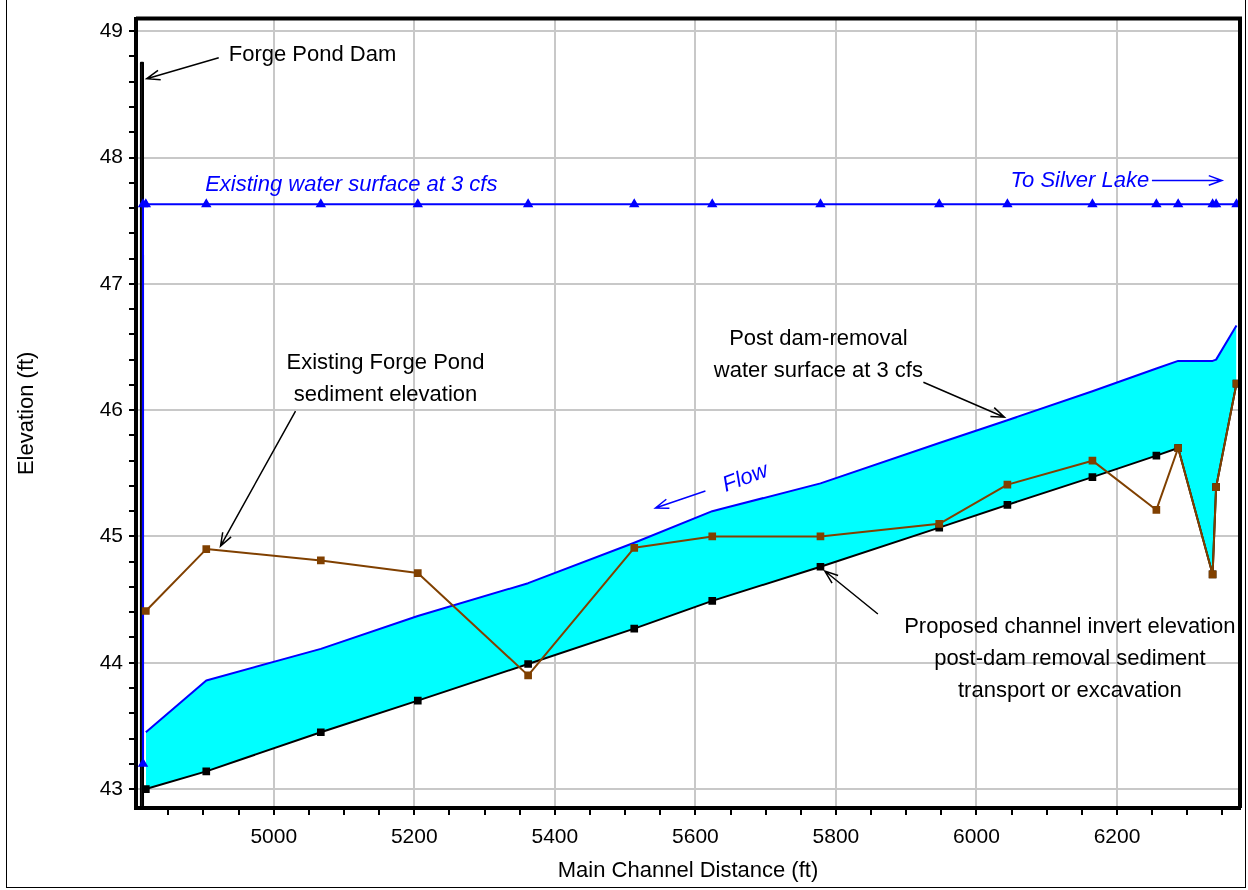 This screenshot has width=1248, height=890. What do you see at coordinates (1117, 836) in the screenshot?
I see `x-tick-label: 6200` at bounding box center [1117, 836].